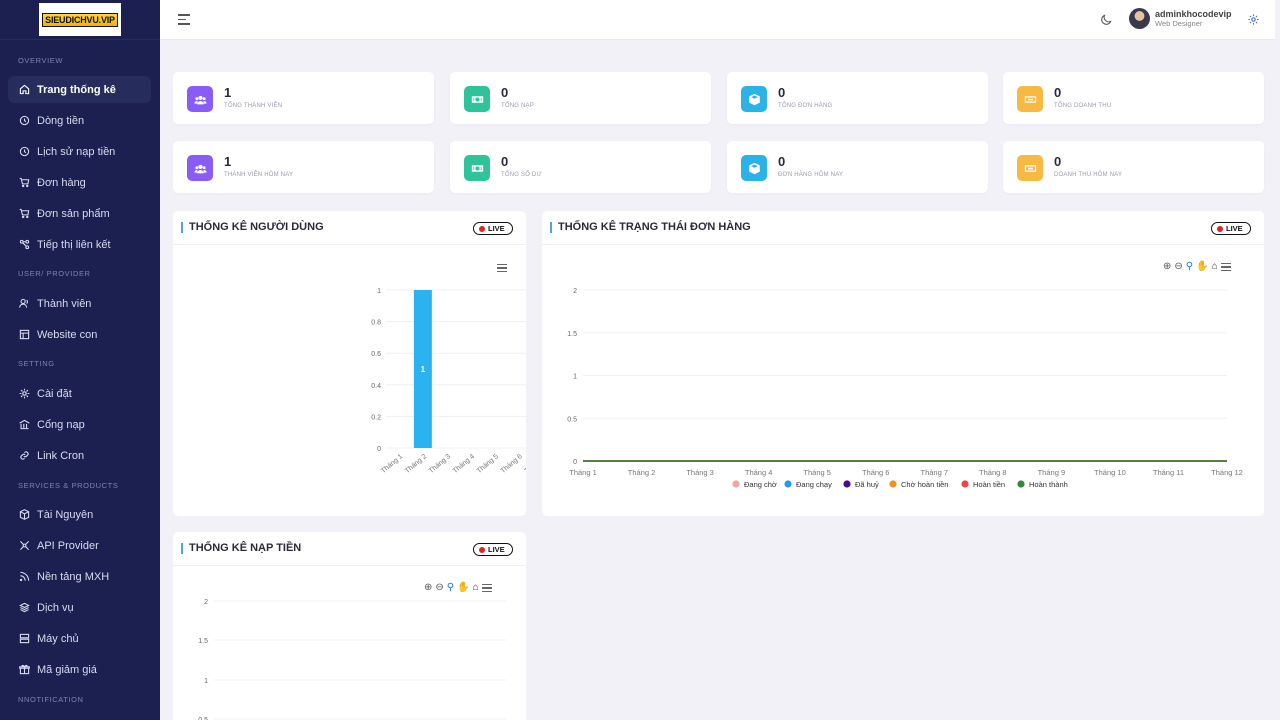 This screenshot has height=720, width=1280. I want to click on x-tick-label: Tháng 2, so click(416, 464).